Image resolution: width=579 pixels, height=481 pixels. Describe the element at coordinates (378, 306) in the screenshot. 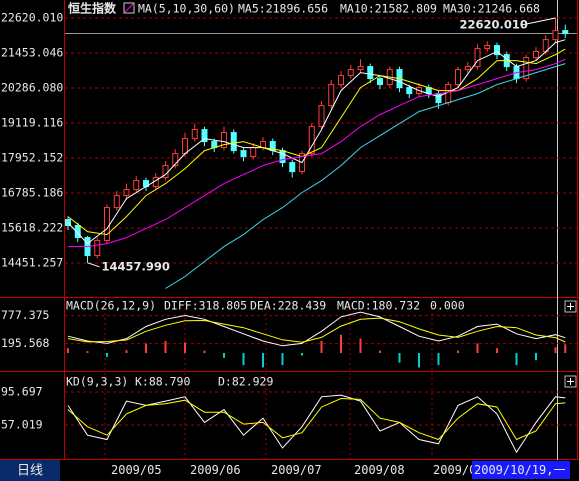

I see `legend-entry: MACD:180.732` at that location.